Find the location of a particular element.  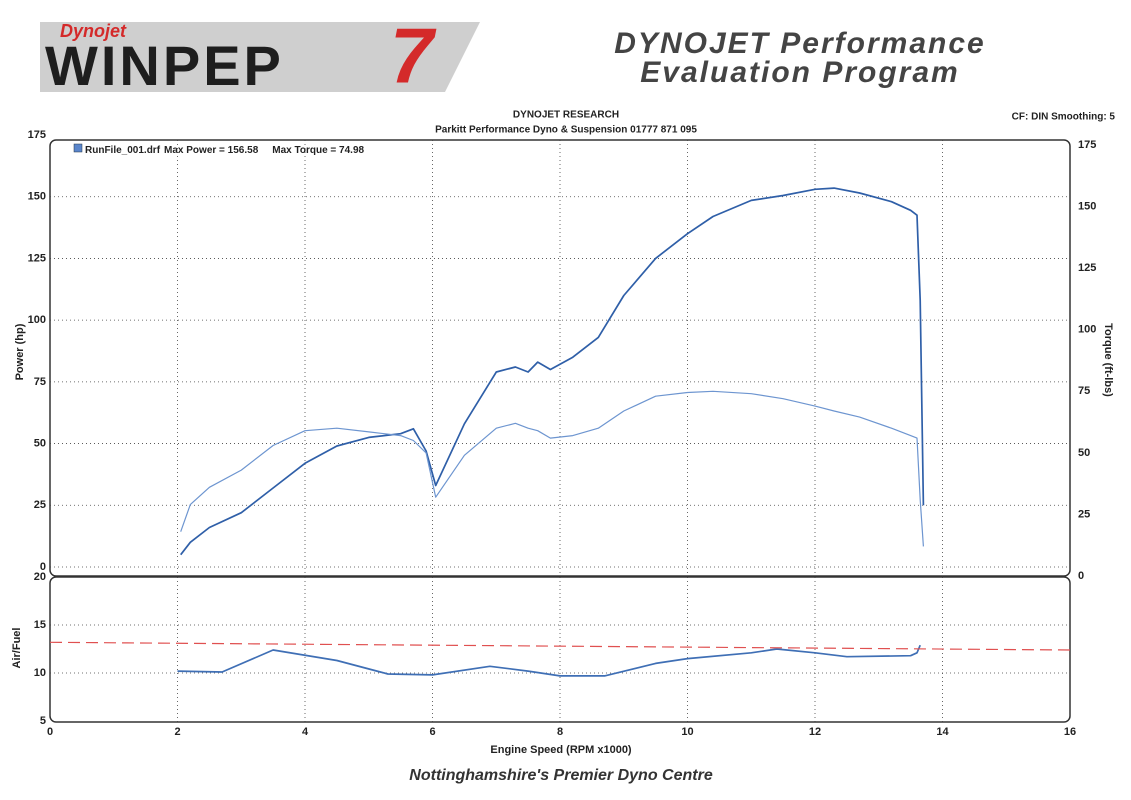

logo-number: 7 is located at coordinates (413, 56).